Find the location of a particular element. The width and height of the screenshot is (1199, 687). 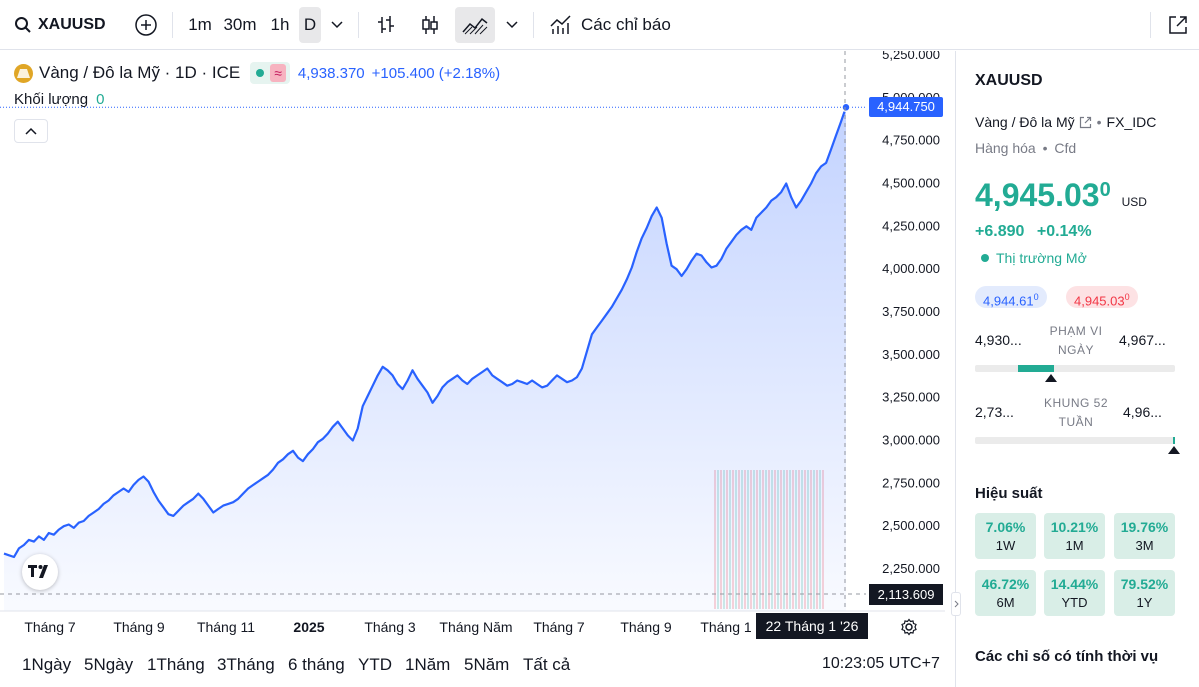

seasonal-title: Các chỉ số có tính thời vụ is located at coordinates (1067, 656).